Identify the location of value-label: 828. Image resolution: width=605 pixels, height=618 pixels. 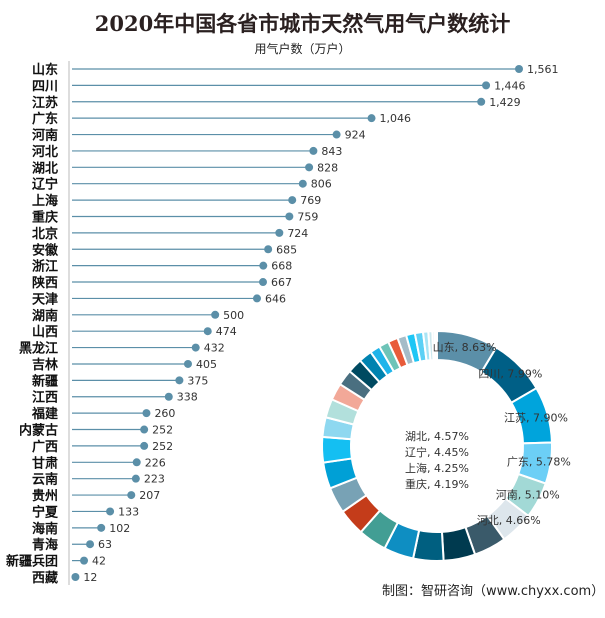
(327, 167).